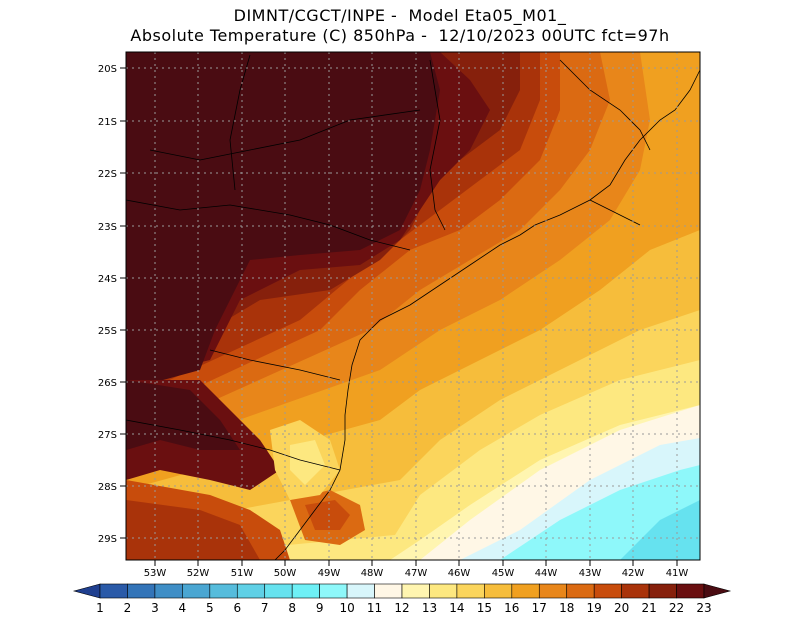  Describe the element at coordinates (242, 573) in the screenshot. I see `lon-label: 51W` at that location.